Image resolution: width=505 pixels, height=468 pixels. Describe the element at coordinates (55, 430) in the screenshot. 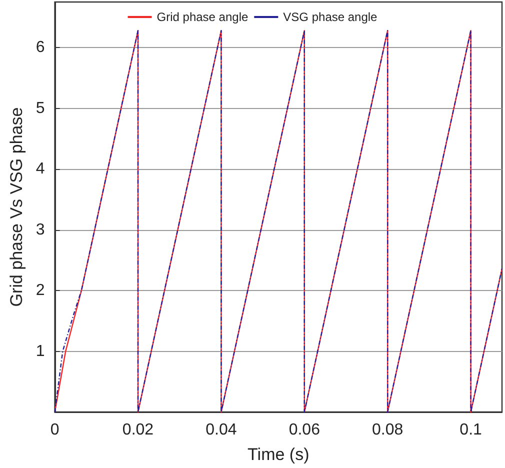

I see `x-tick-label: 0` at that location.